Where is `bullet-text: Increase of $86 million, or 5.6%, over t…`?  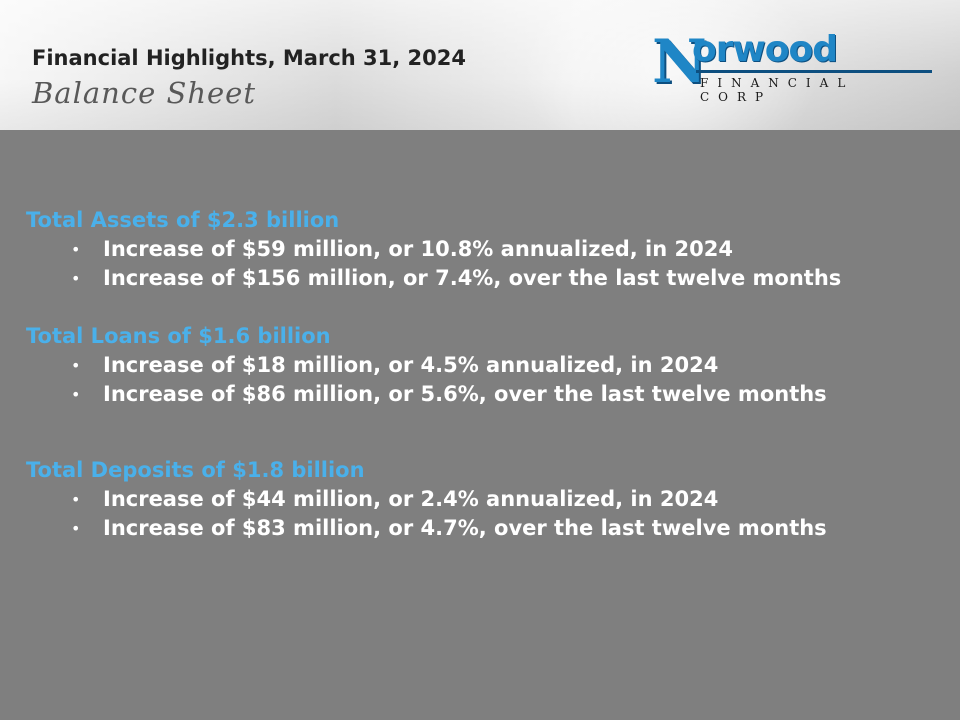 bullet-text: Increase of $86 million, or 5.6%, over t… is located at coordinates (465, 394).